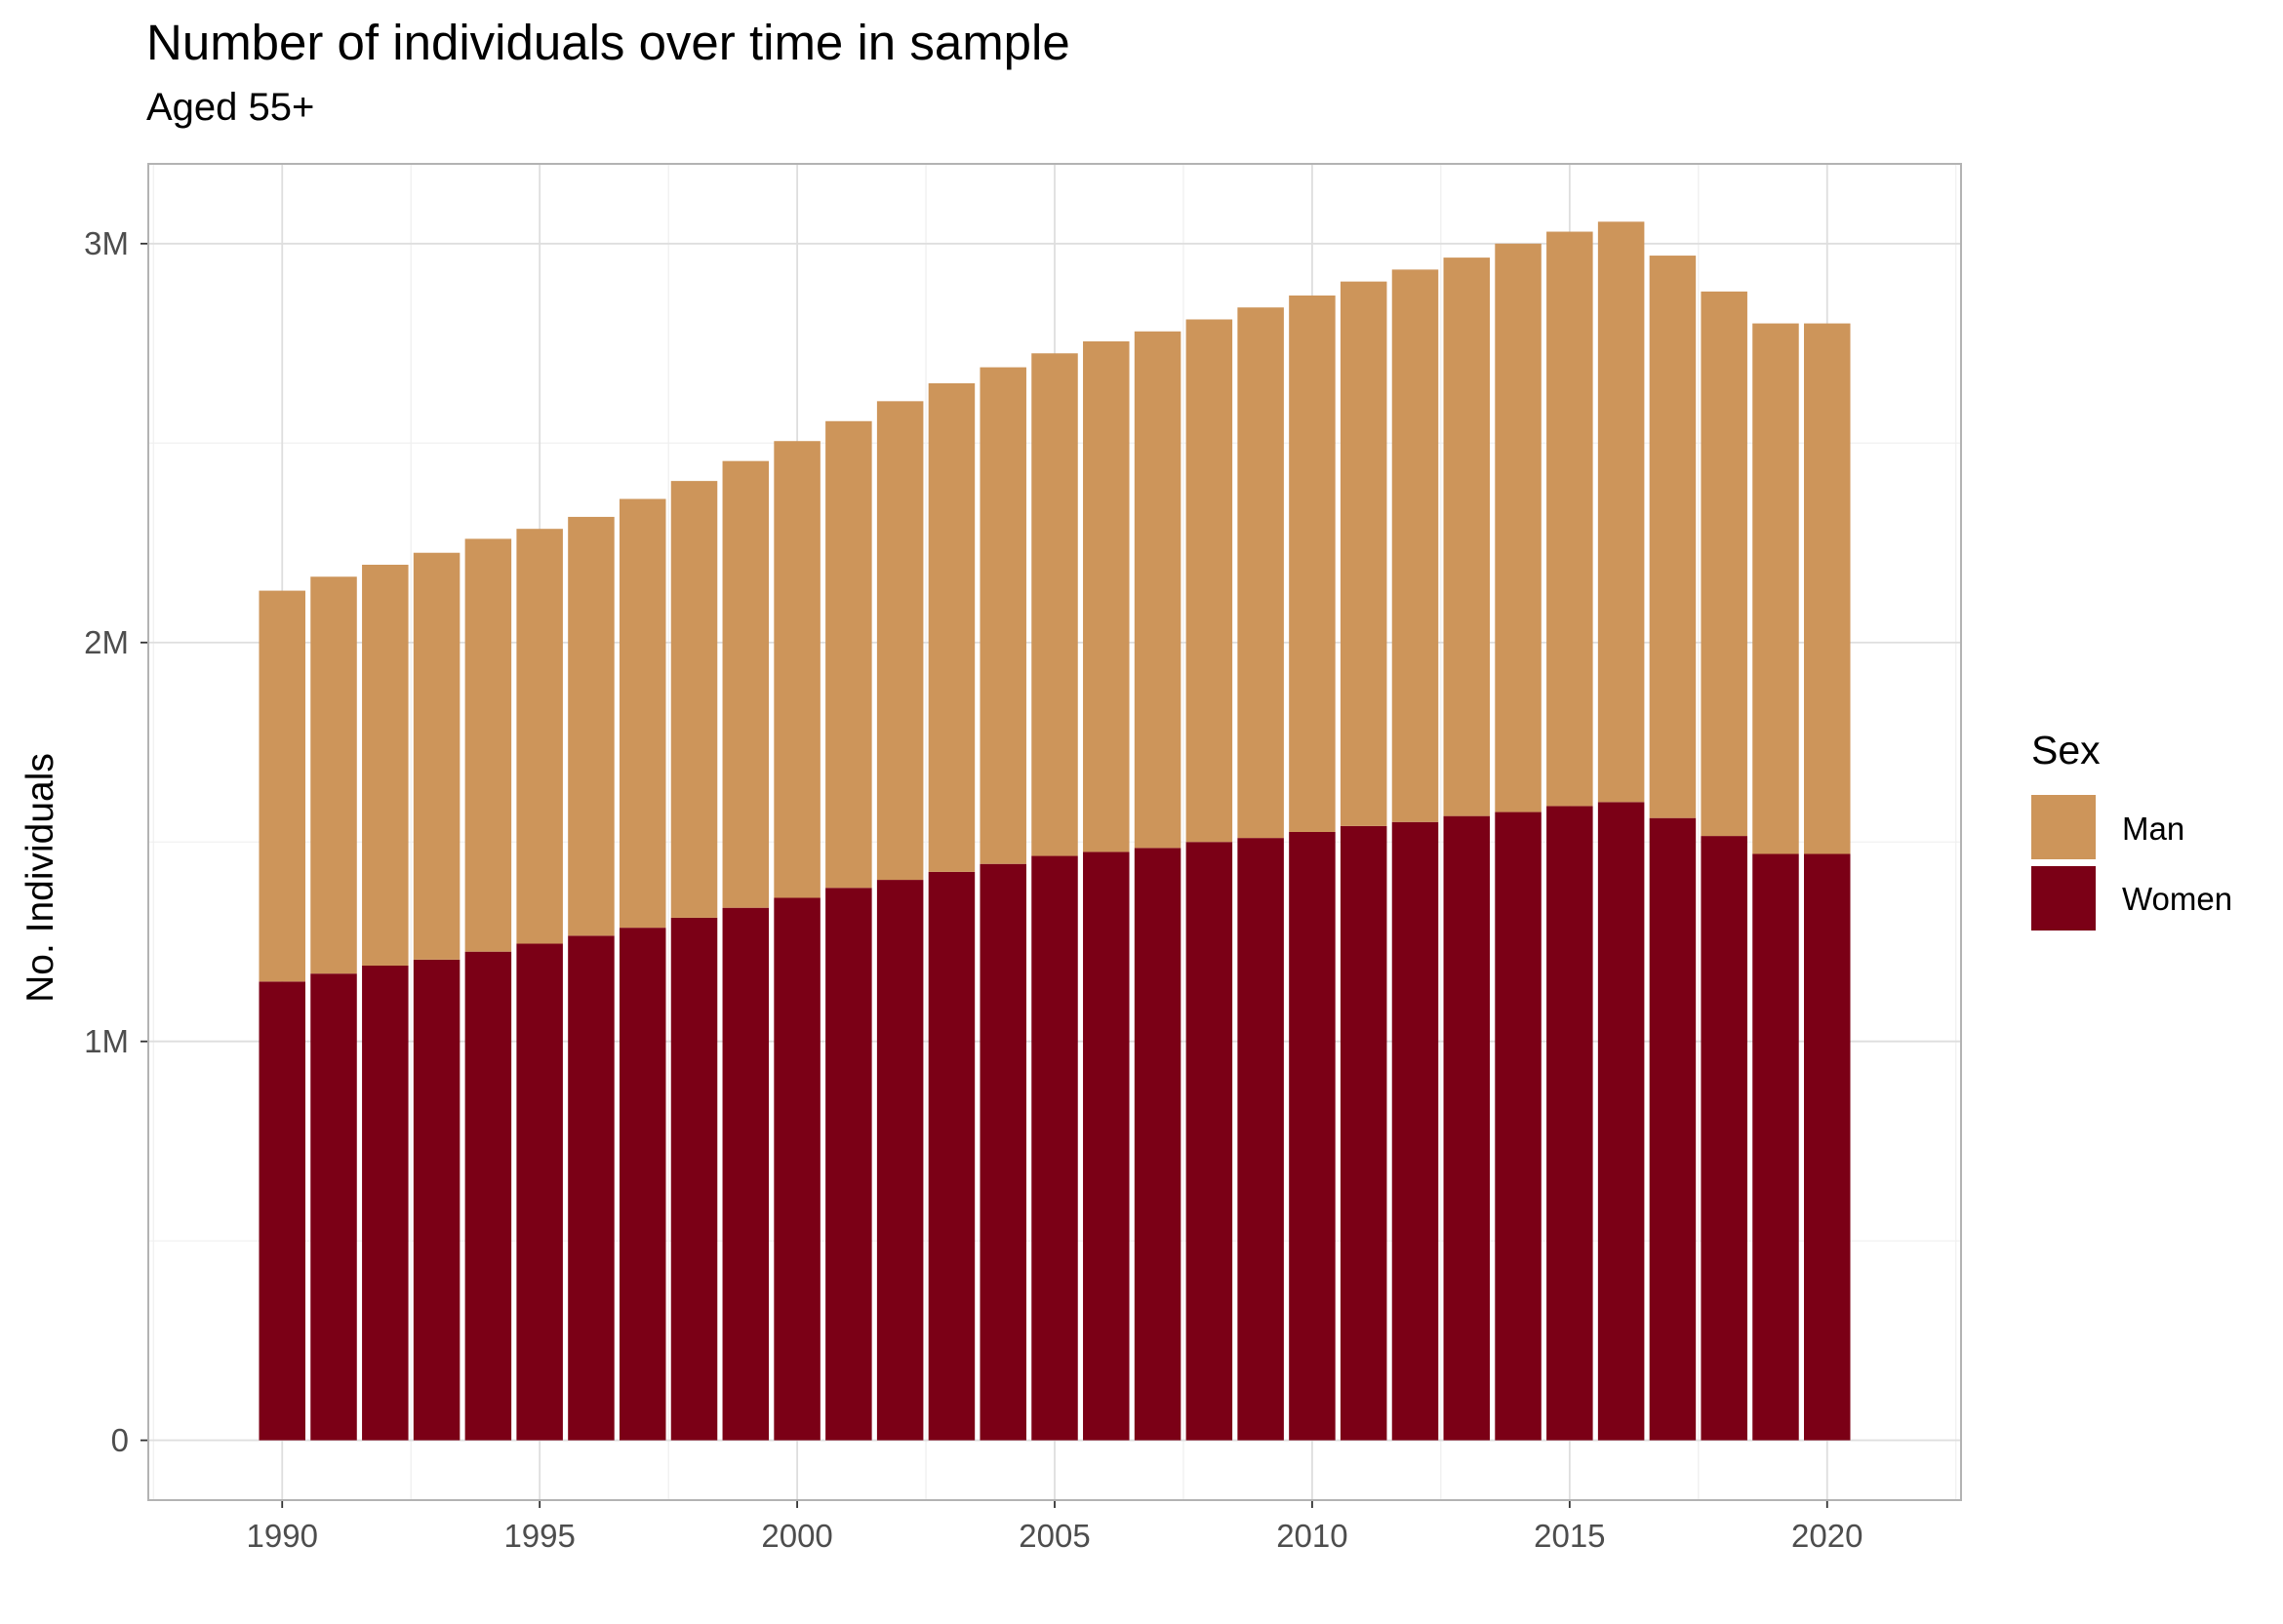 The height and width of the screenshot is (1624, 2283). Describe the element at coordinates (1569, 519) in the screenshot. I see `bar-man-2015` at that location.